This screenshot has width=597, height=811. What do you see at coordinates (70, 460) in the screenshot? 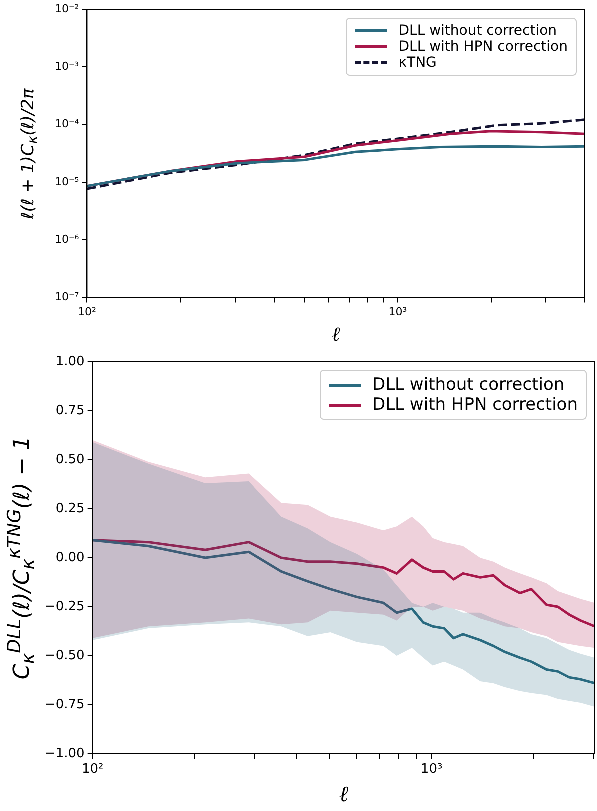
I see `y-tick-label: 0.50` at bounding box center [70, 460].